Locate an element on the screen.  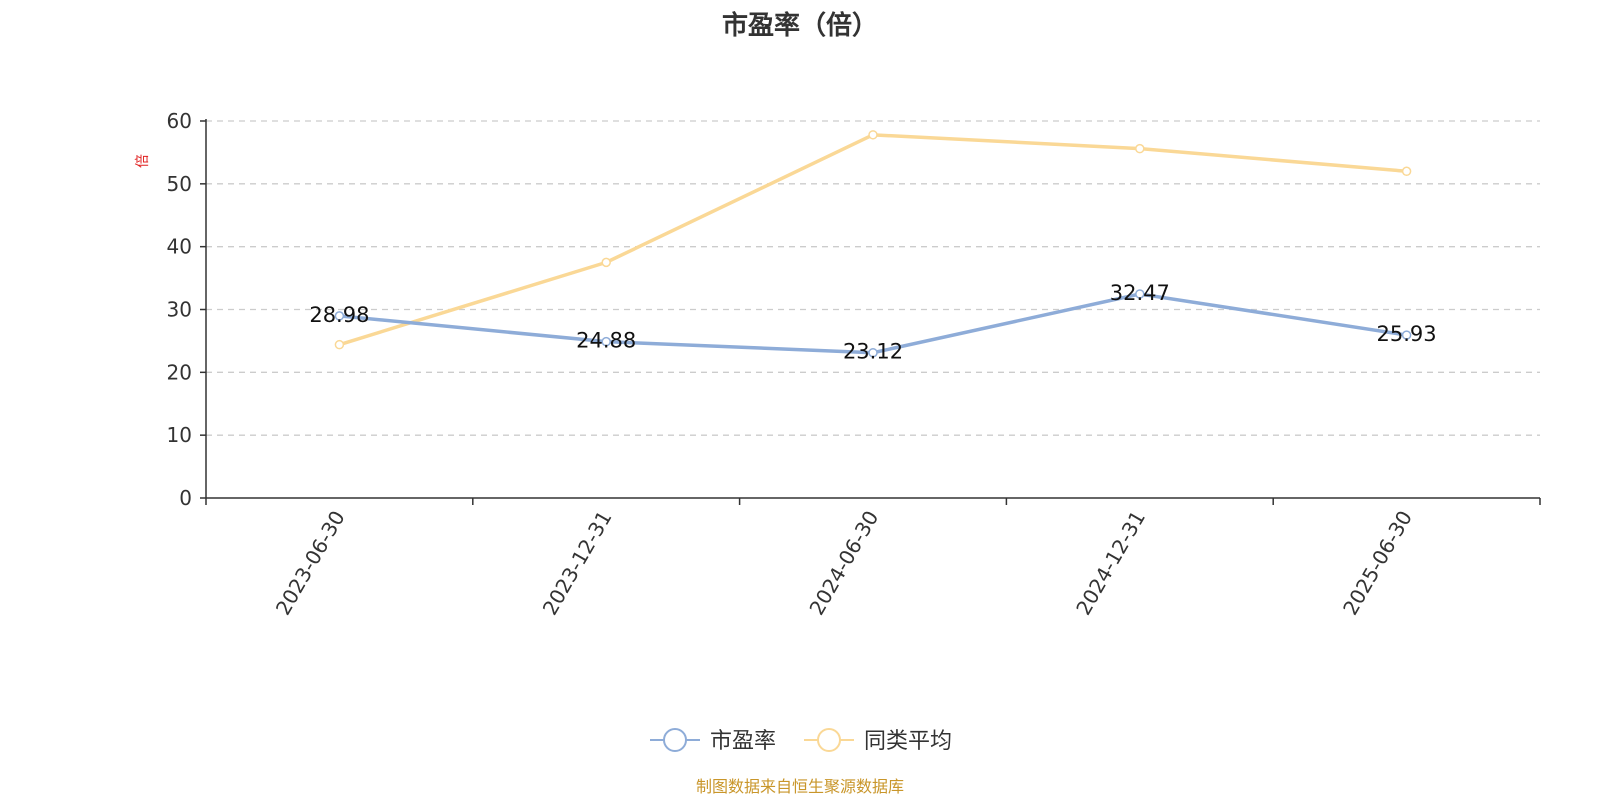
y-tick-label: 0 is located at coordinates (185, 498).